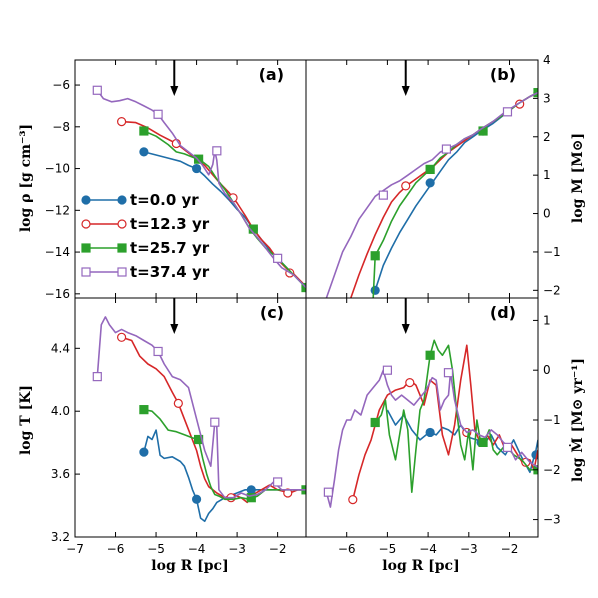 This screenshot has width=598, height=598. Describe the element at coordinates (552, 520) in the screenshot. I see `y-tick-label: −3` at that location.